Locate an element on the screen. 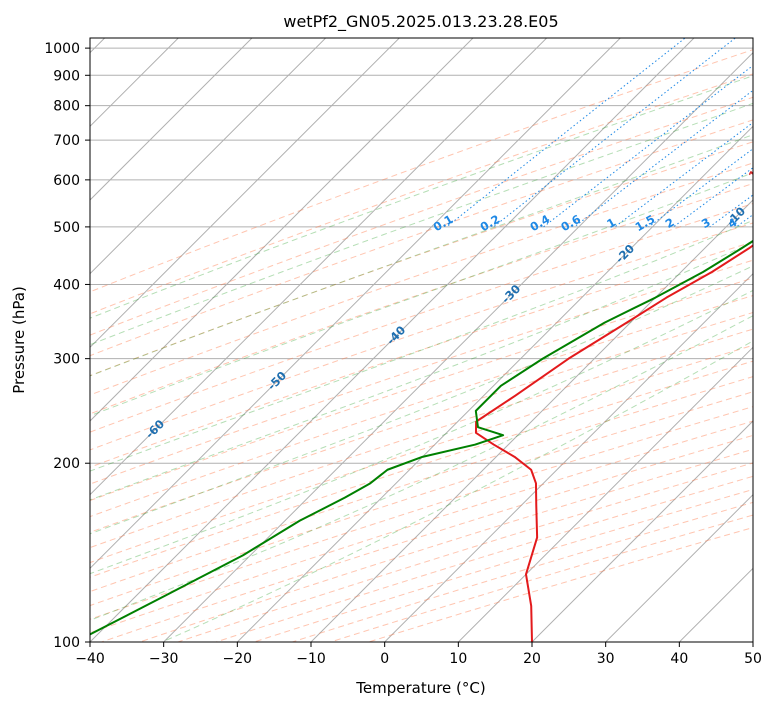 The image size is (775, 708). y-tick-label: 600 is located at coordinates (66, 181).